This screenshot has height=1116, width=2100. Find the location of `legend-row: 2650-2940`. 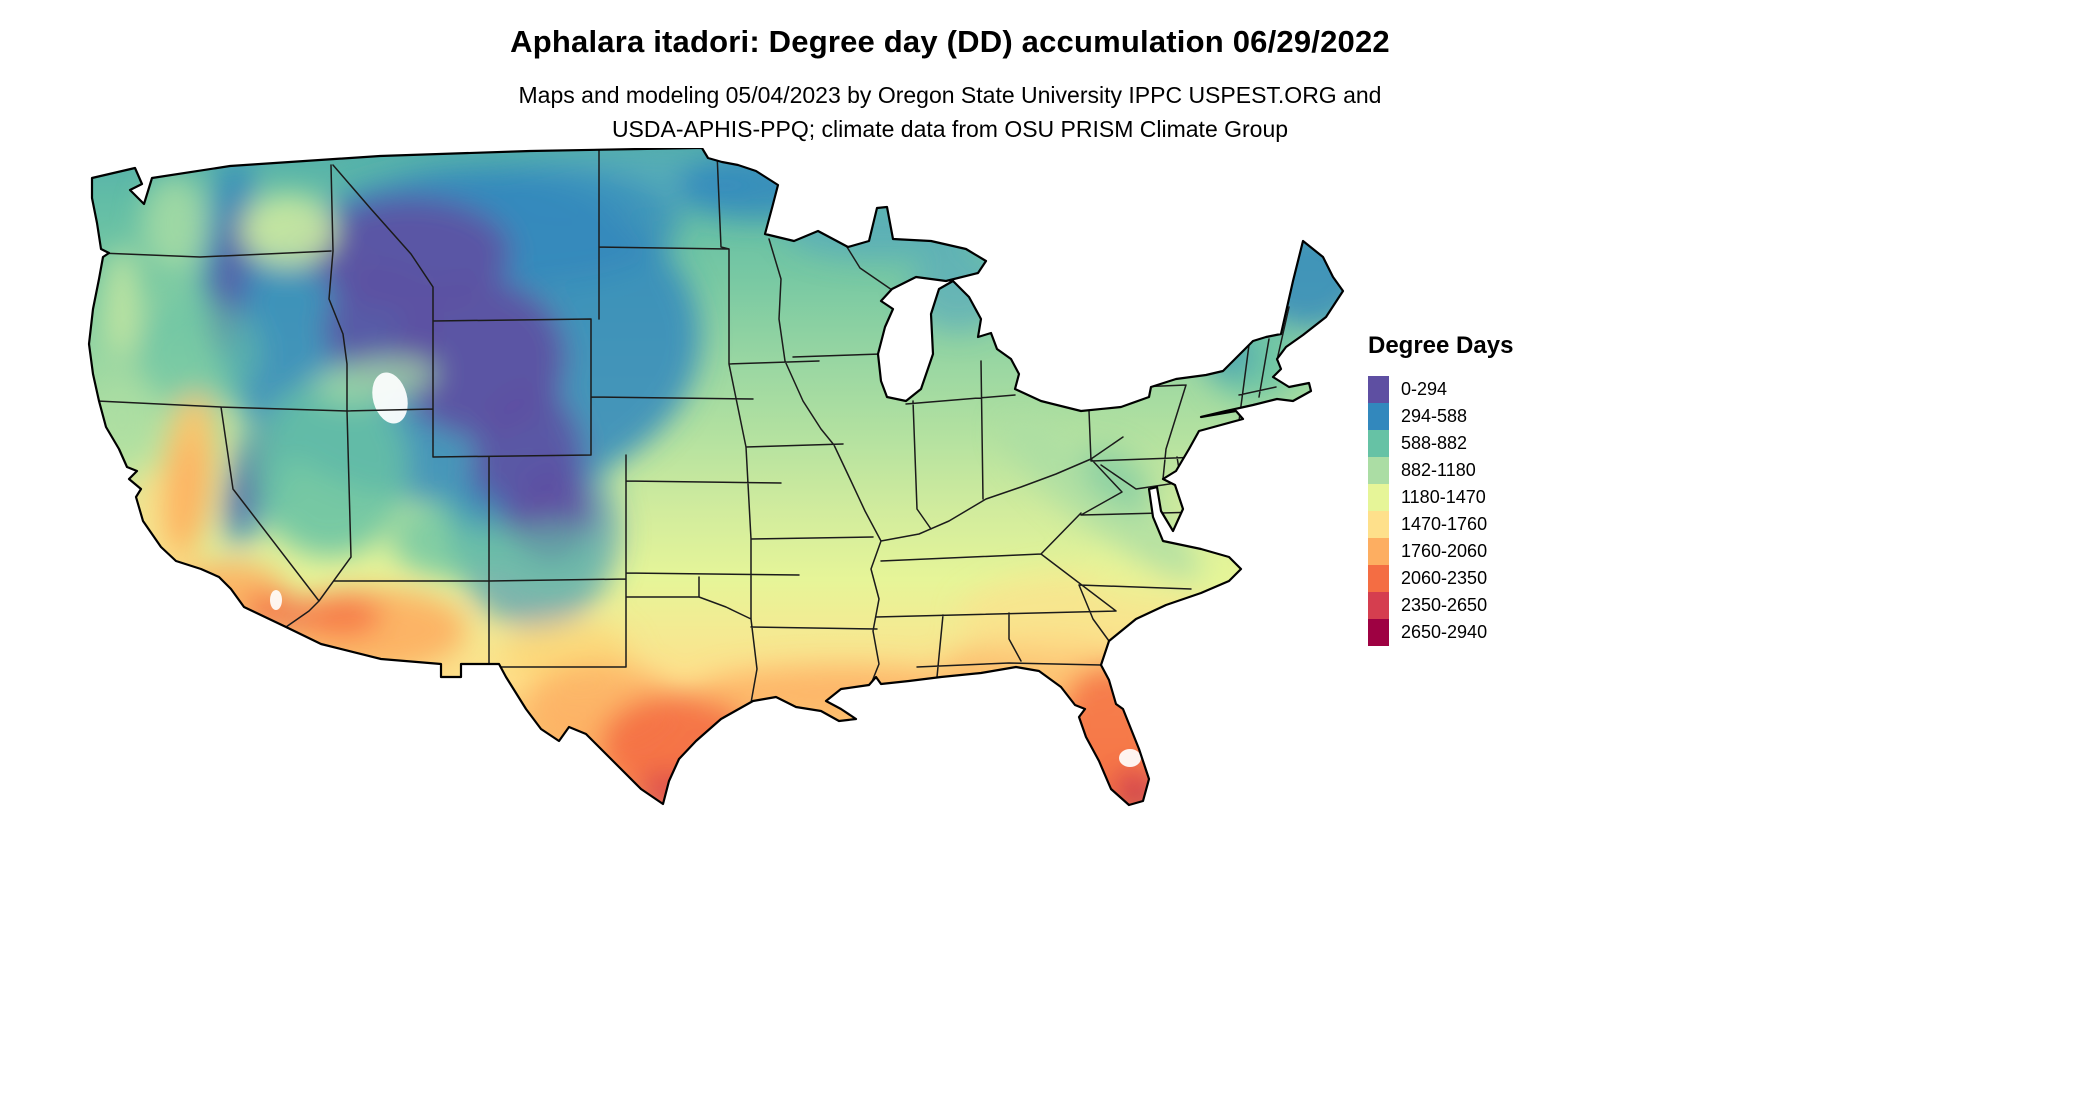

legend-row: 2650-2940 is located at coordinates (1440, 632).